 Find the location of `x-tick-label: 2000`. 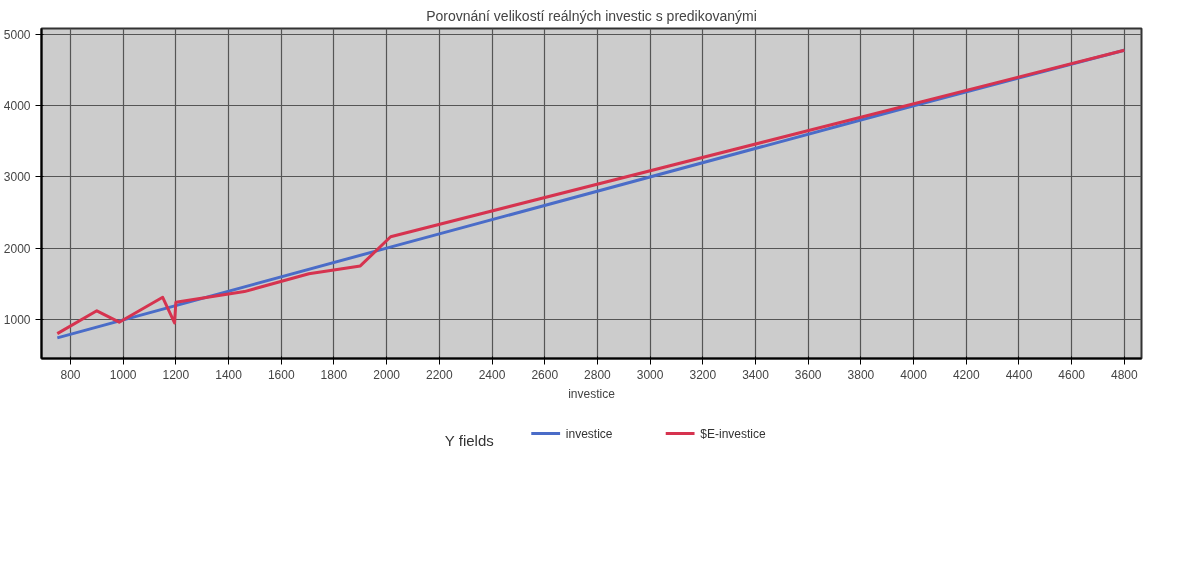

x-tick-label: 2000 is located at coordinates (387, 374).